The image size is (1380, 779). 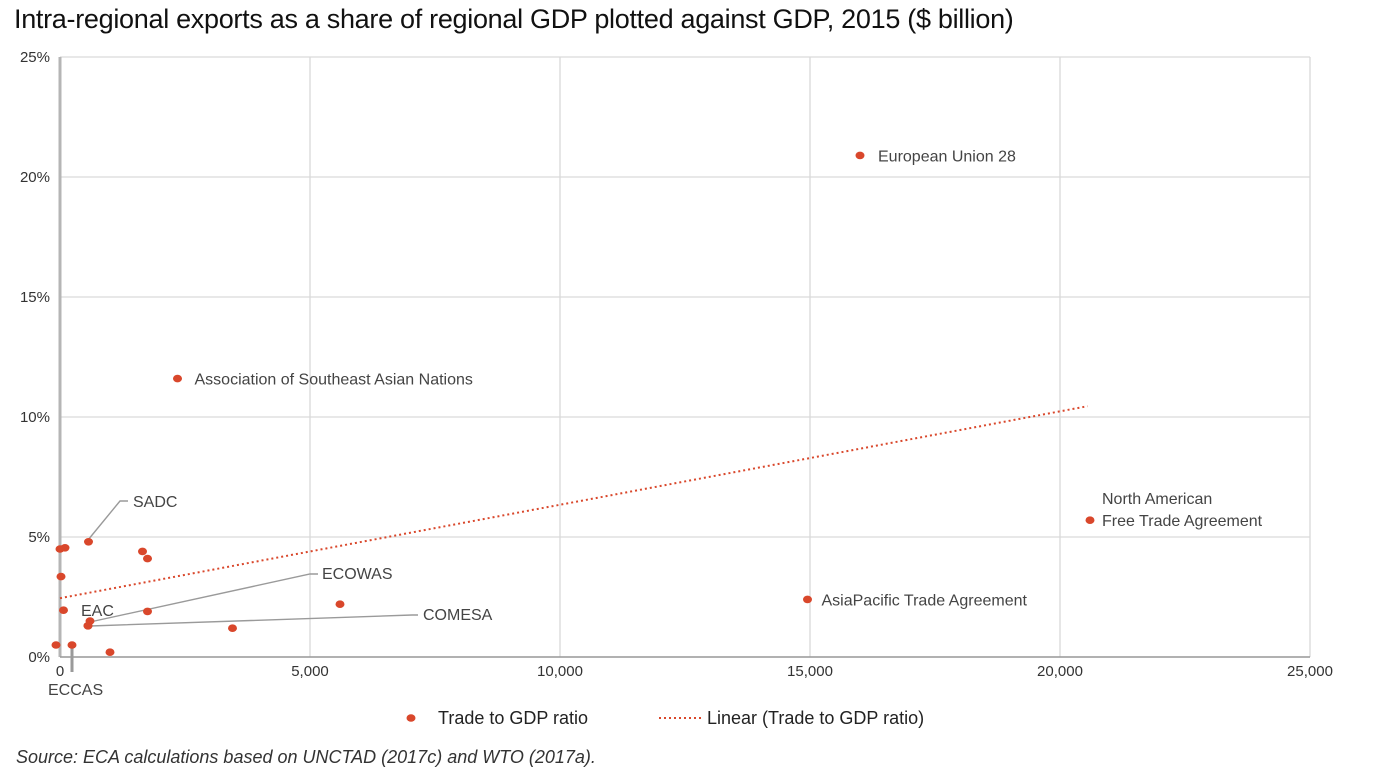 I want to click on point-label-line: ECOWAS, so click(x=357, y=574).